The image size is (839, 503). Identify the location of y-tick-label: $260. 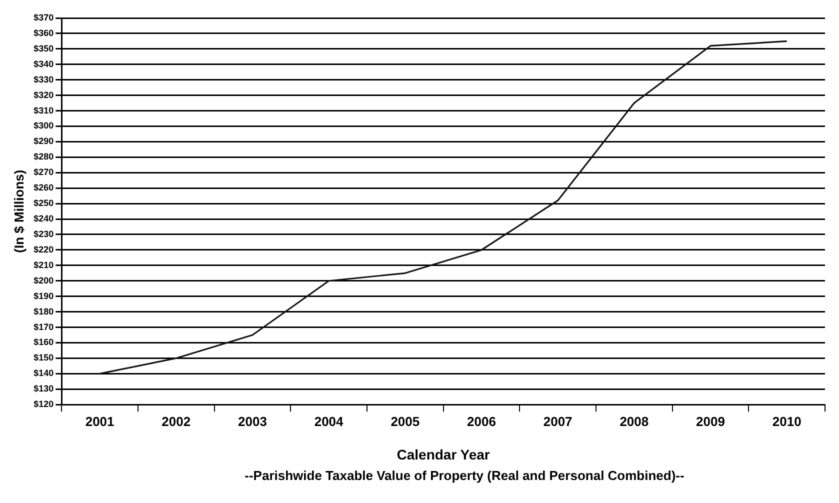
(44, 187).